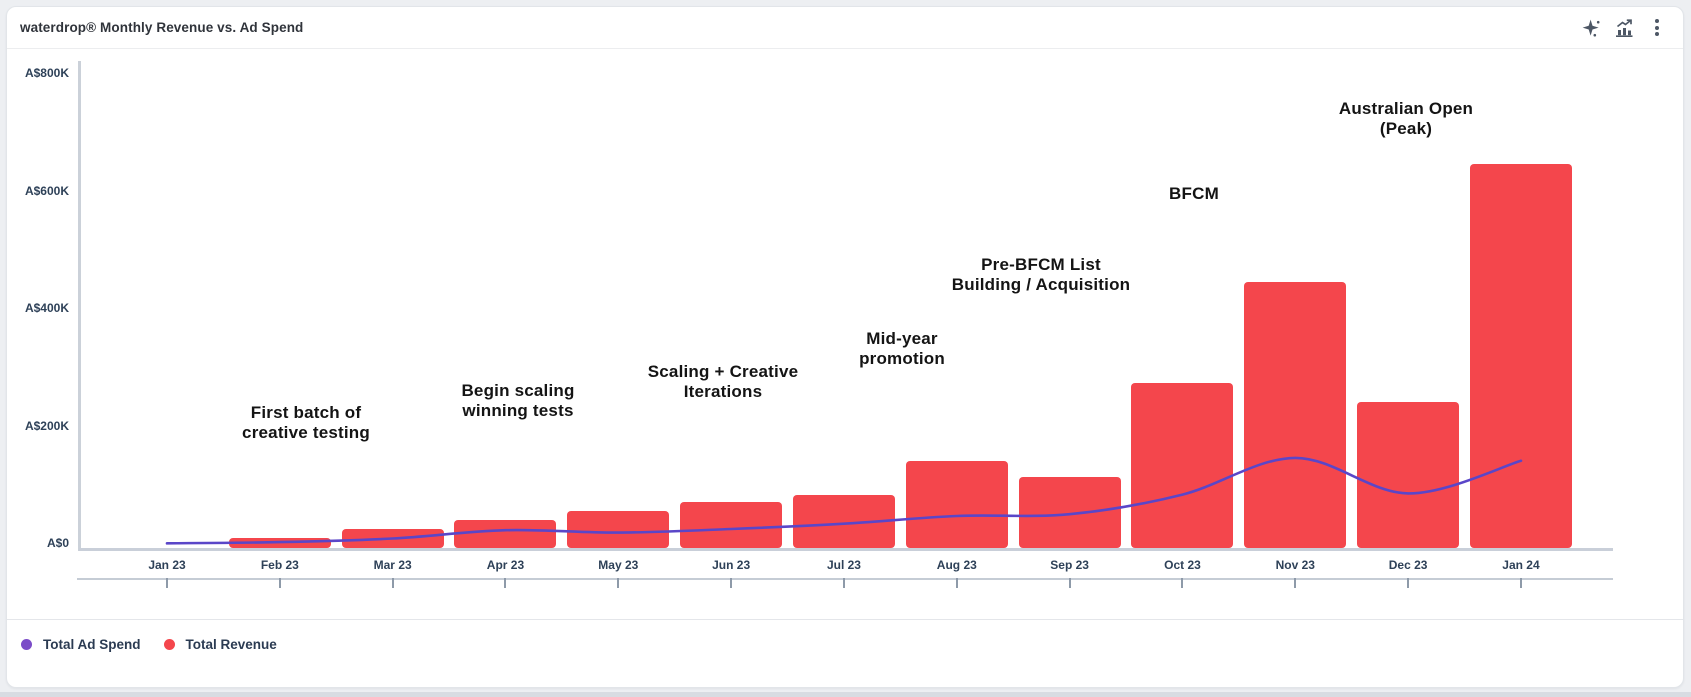 The image size is (1691, 697). I want to click on x-axis-line, so click(846, 549).